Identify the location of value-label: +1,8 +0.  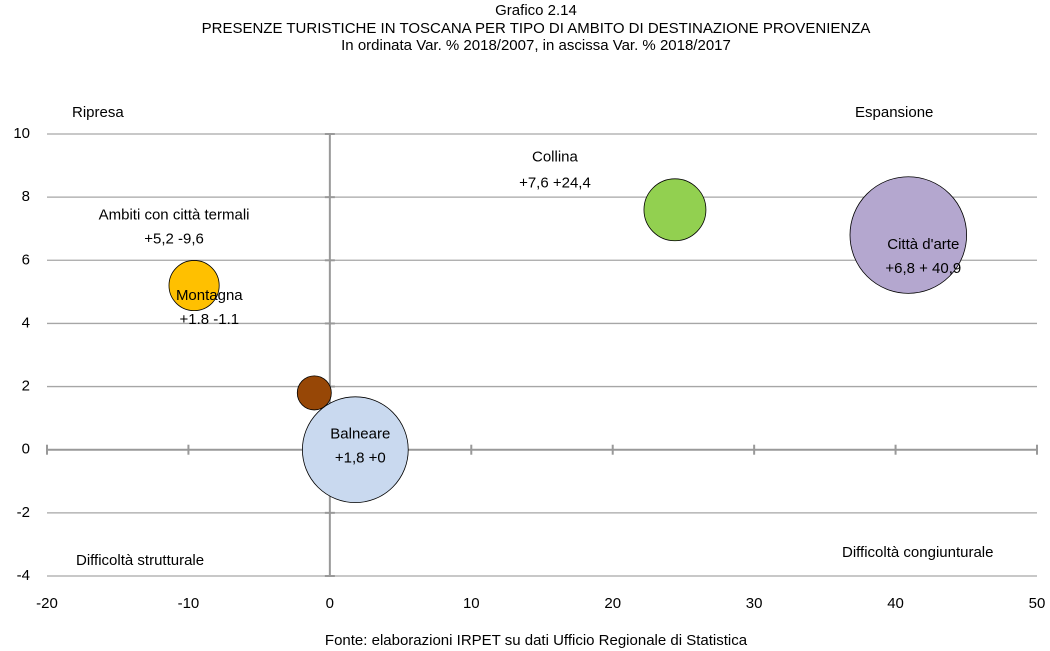
(360, 458).